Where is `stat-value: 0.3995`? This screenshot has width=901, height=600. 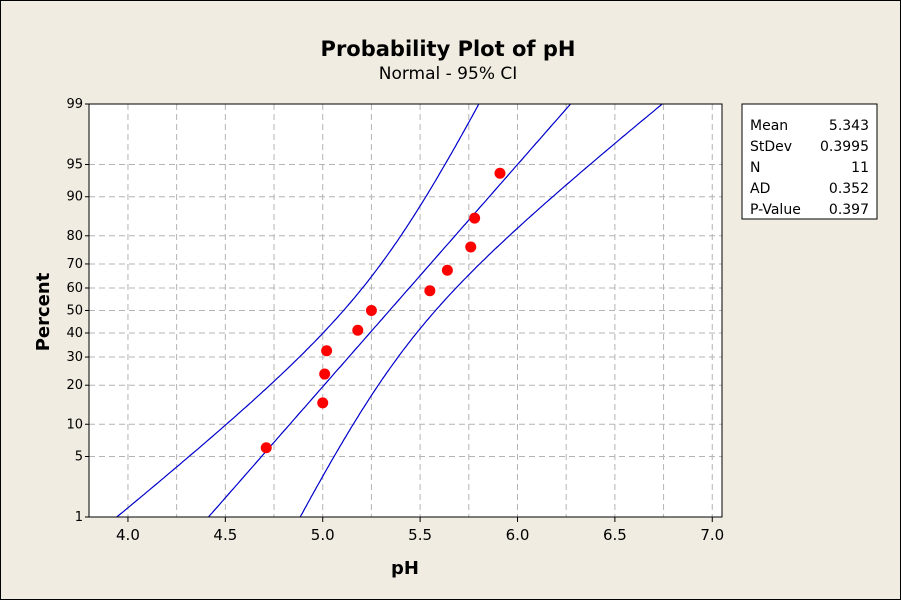 stat-value: 0.3995 is located at coordinates (844, 147).